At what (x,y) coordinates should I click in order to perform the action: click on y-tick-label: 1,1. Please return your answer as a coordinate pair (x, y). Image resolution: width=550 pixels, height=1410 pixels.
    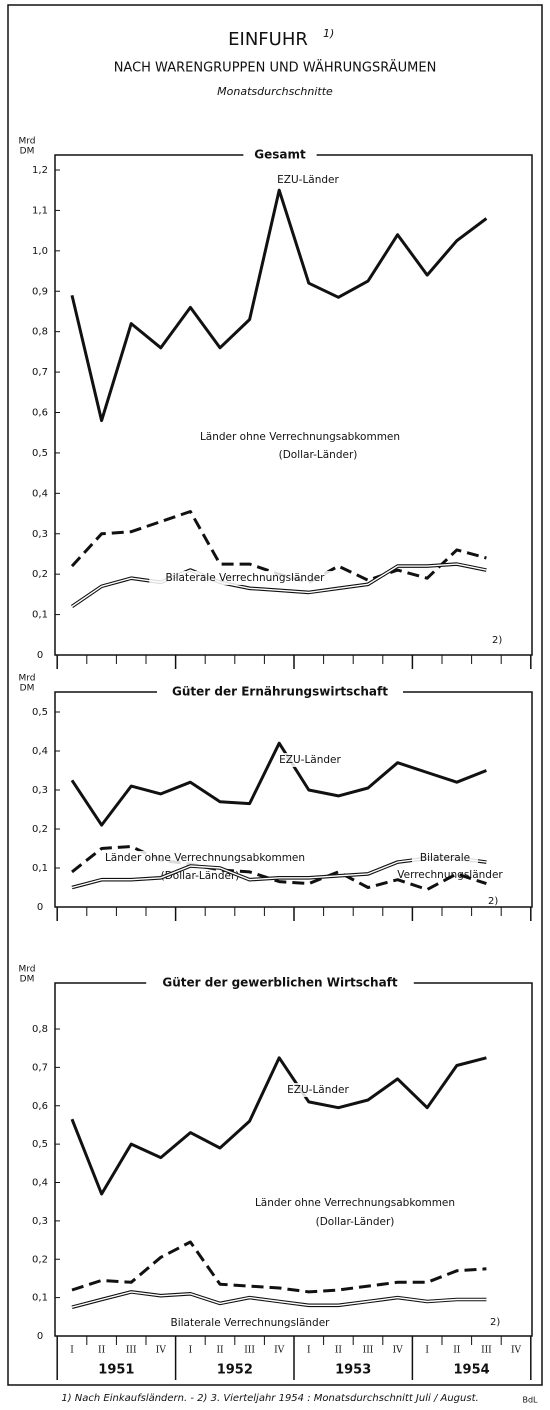
    Looking at the image, I should click on (40, 210).